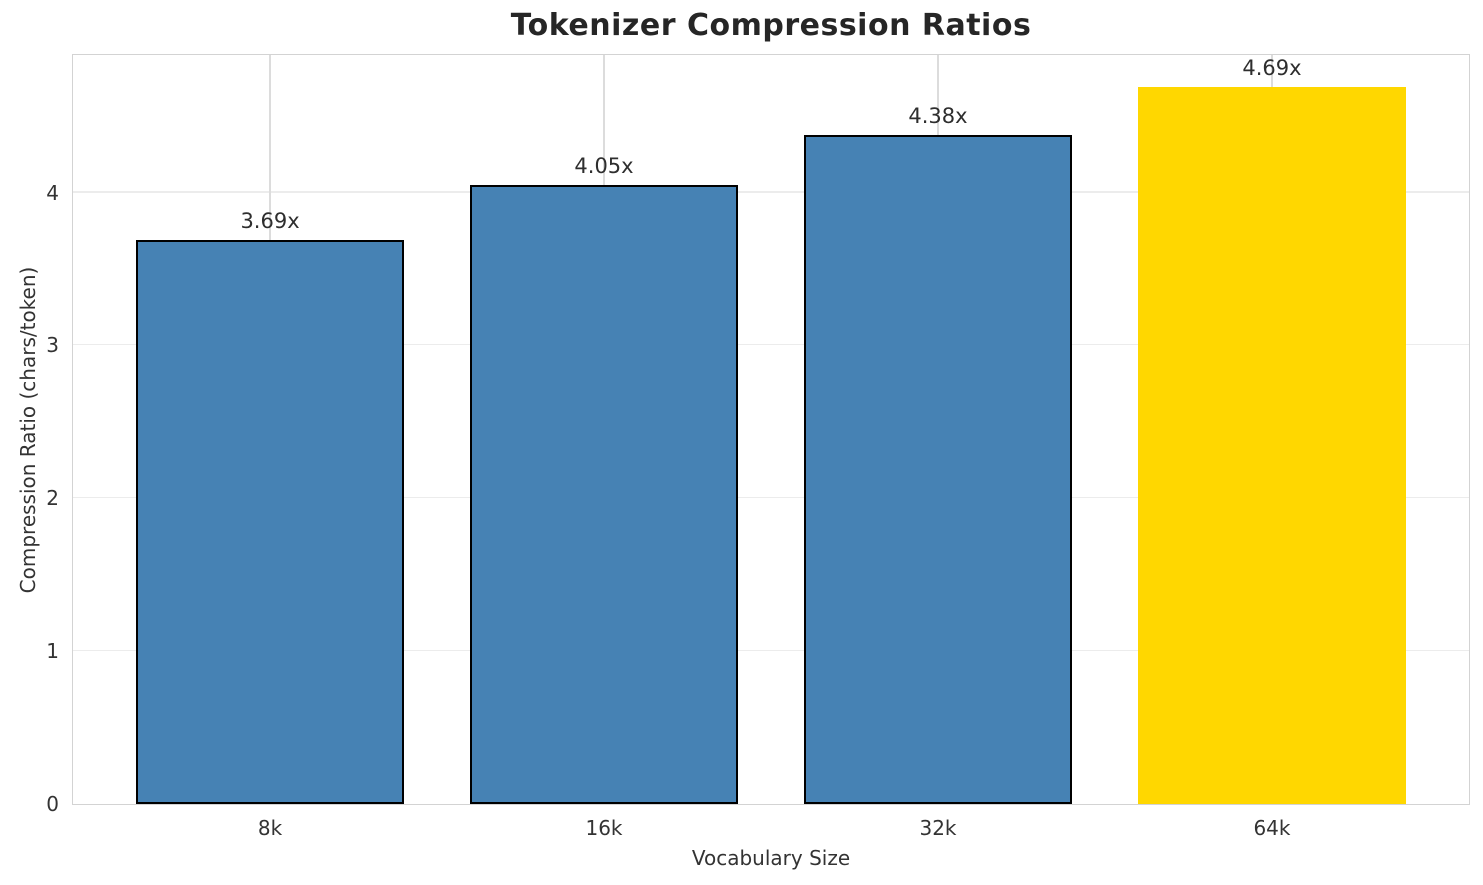  I want to click on y-tick-label: 3, so click(52, 345).